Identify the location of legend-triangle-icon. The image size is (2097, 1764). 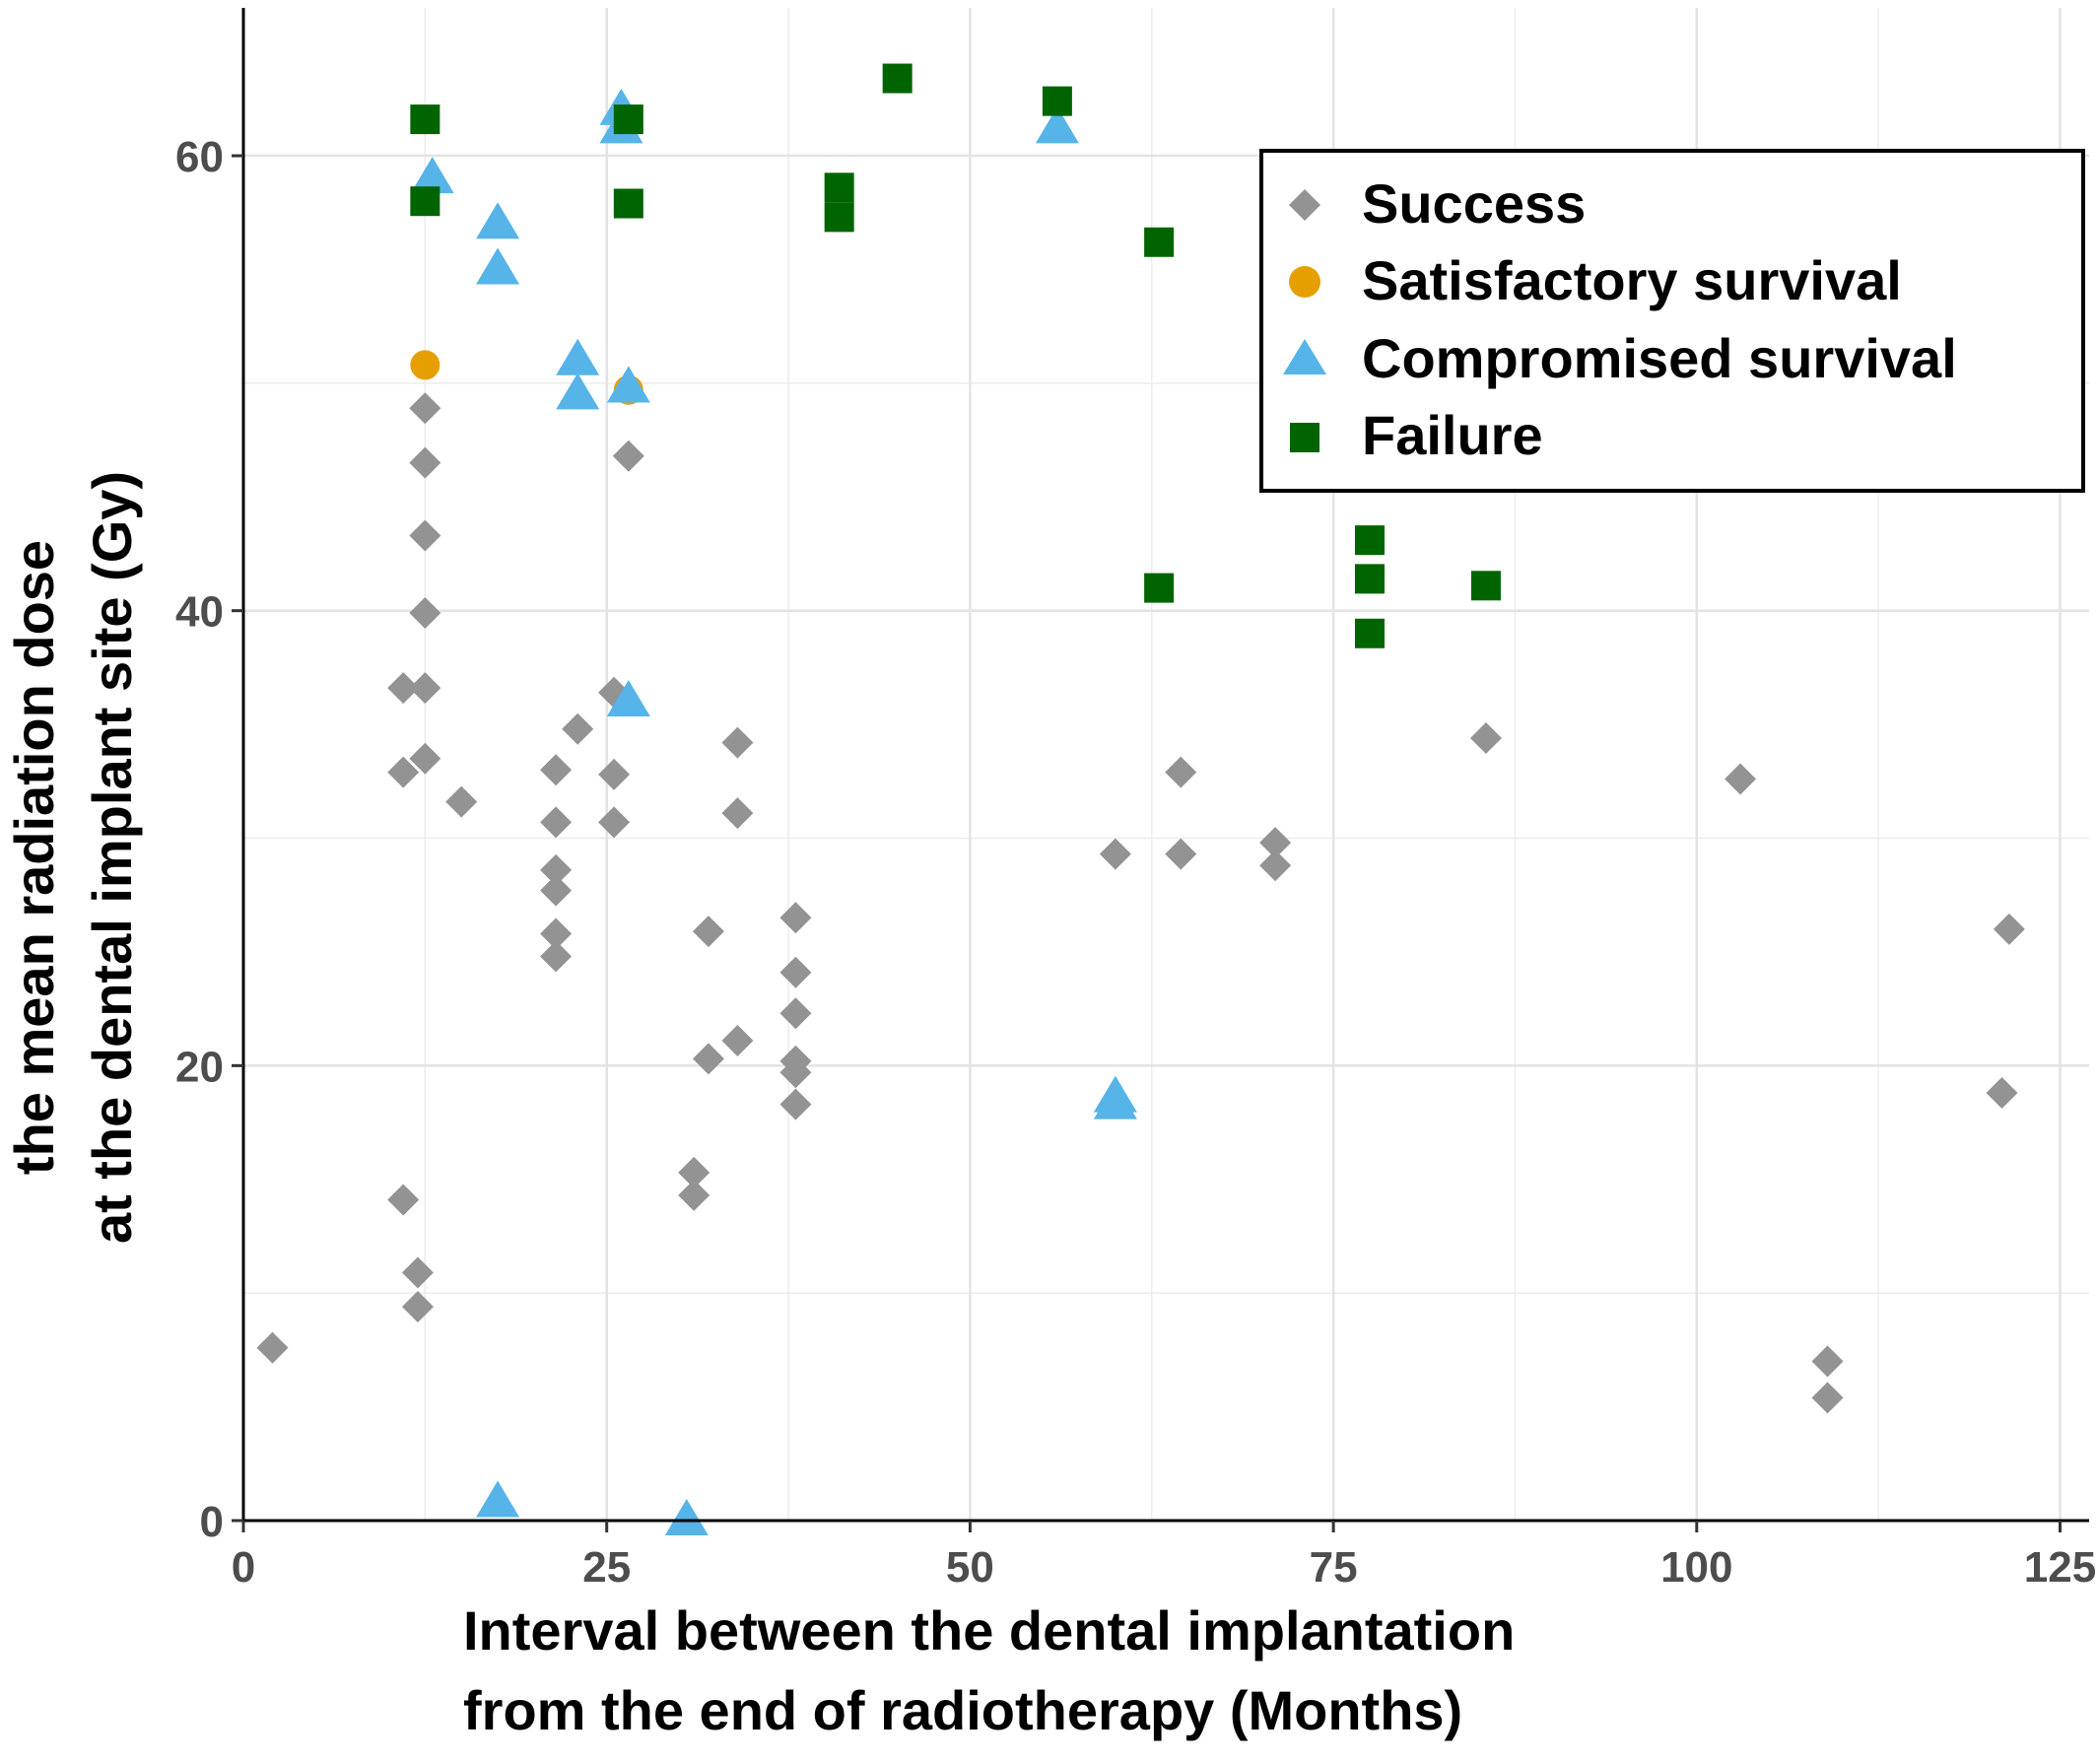
(1304, 356).